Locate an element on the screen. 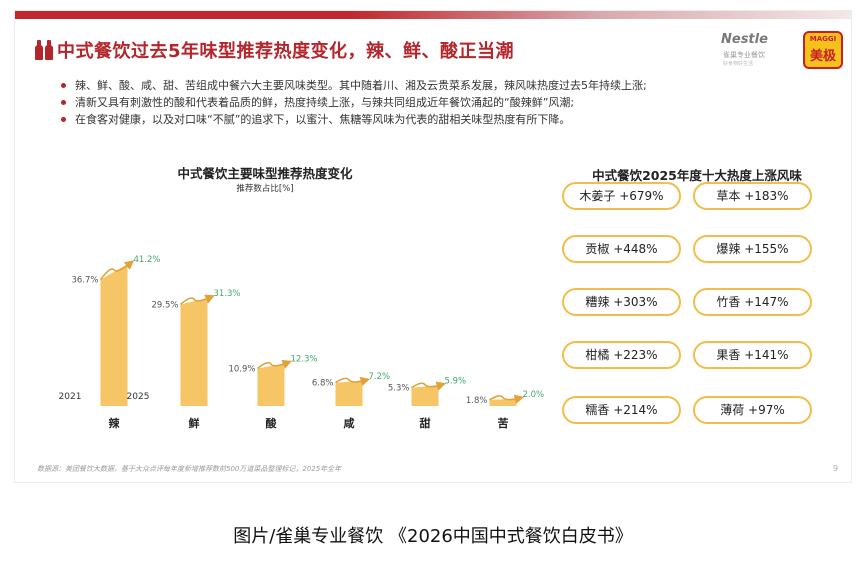 The width and height of the screenshot is (866, 574). value-label-2025-咸: 7.2% is located at coordinates (380, 377).